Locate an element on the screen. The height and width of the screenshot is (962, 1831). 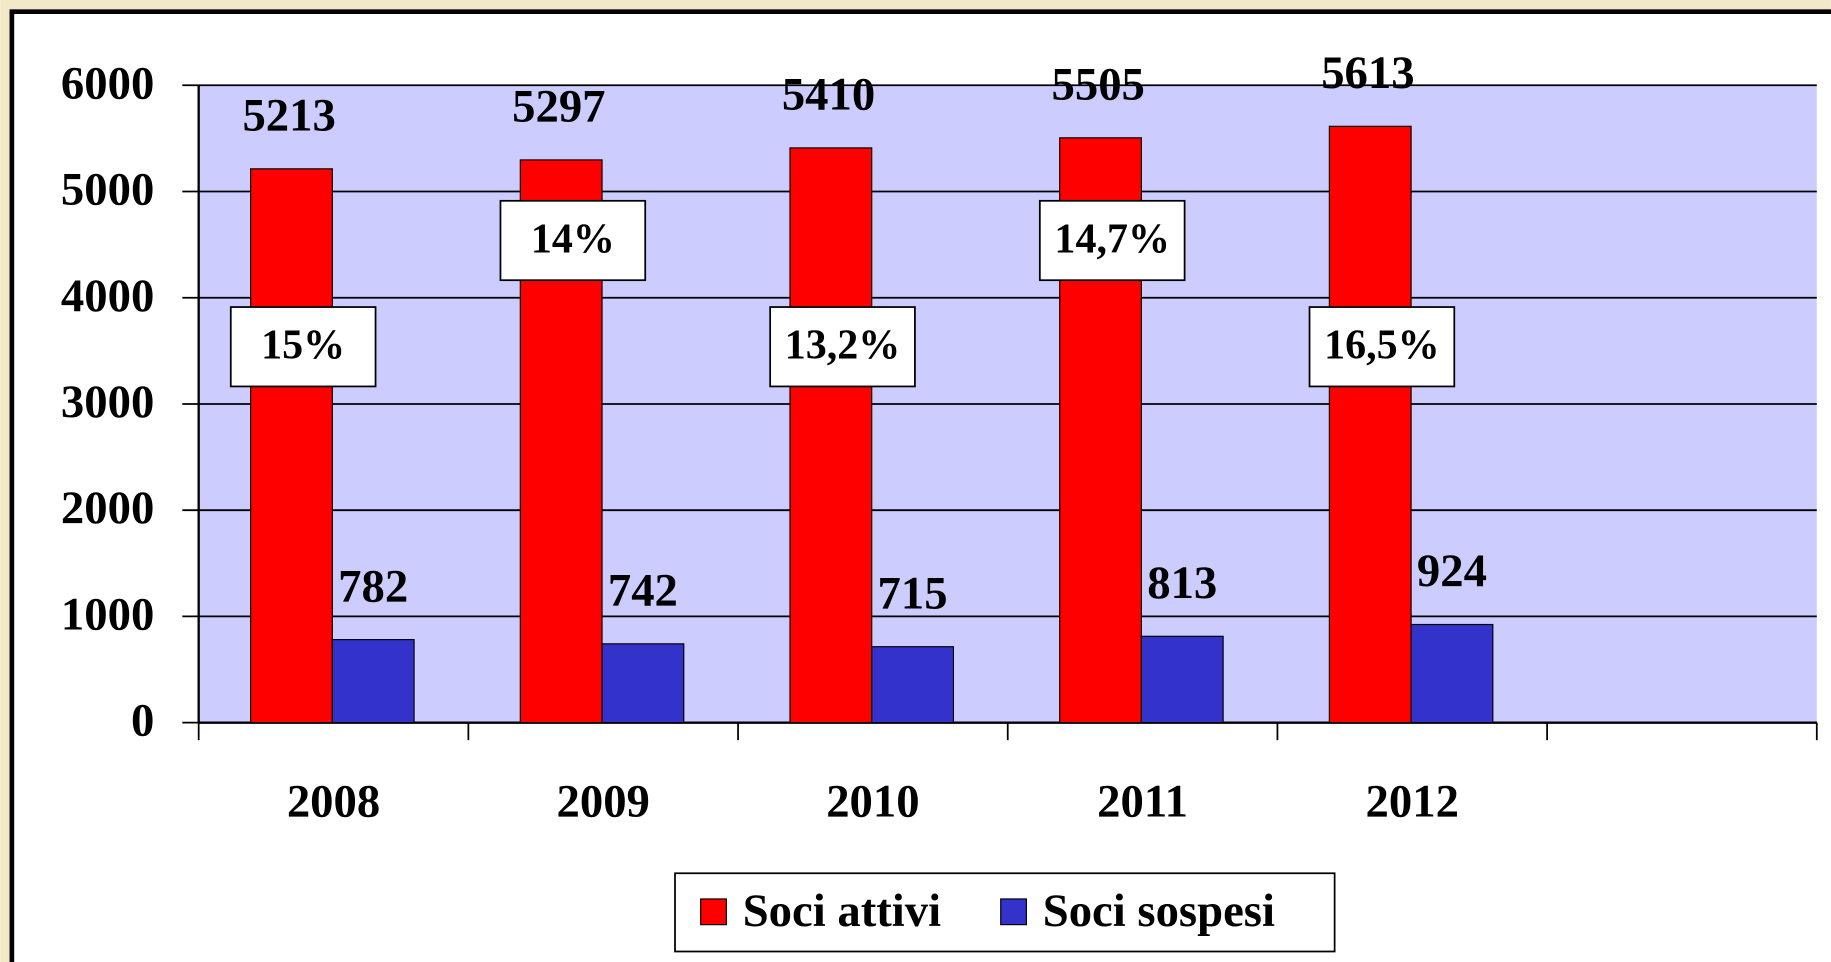
y-tick-label: 2000 is located at coordinates (107, 508).